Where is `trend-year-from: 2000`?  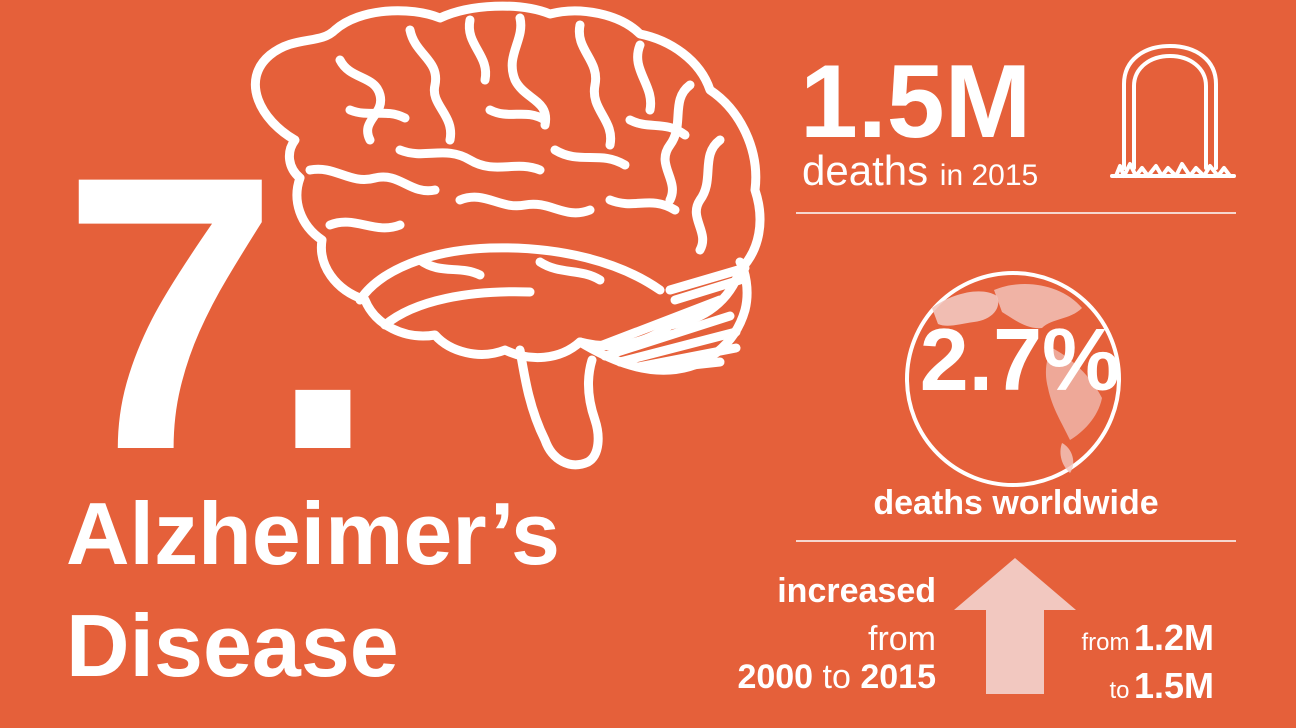 trend-year-from: 2000 is located at coordinates (775, 677).